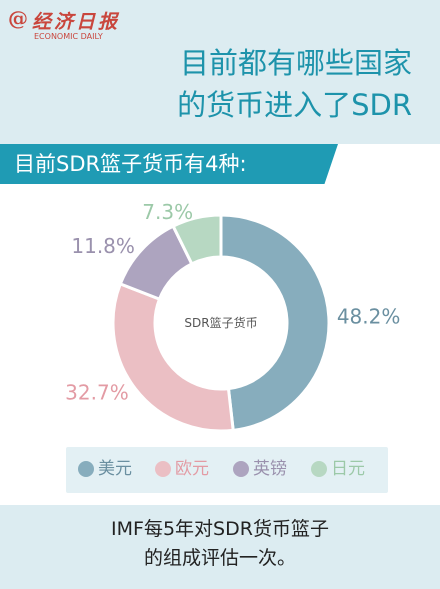 Image resolution: width=440 pixels, height=589 pixels. What do you see at coordinates (220, 544) in the screenshot?
I see `footer-note: IMF每5年对SDR货币篮子 的组成评估一次。` at bounding box center [220, 544].